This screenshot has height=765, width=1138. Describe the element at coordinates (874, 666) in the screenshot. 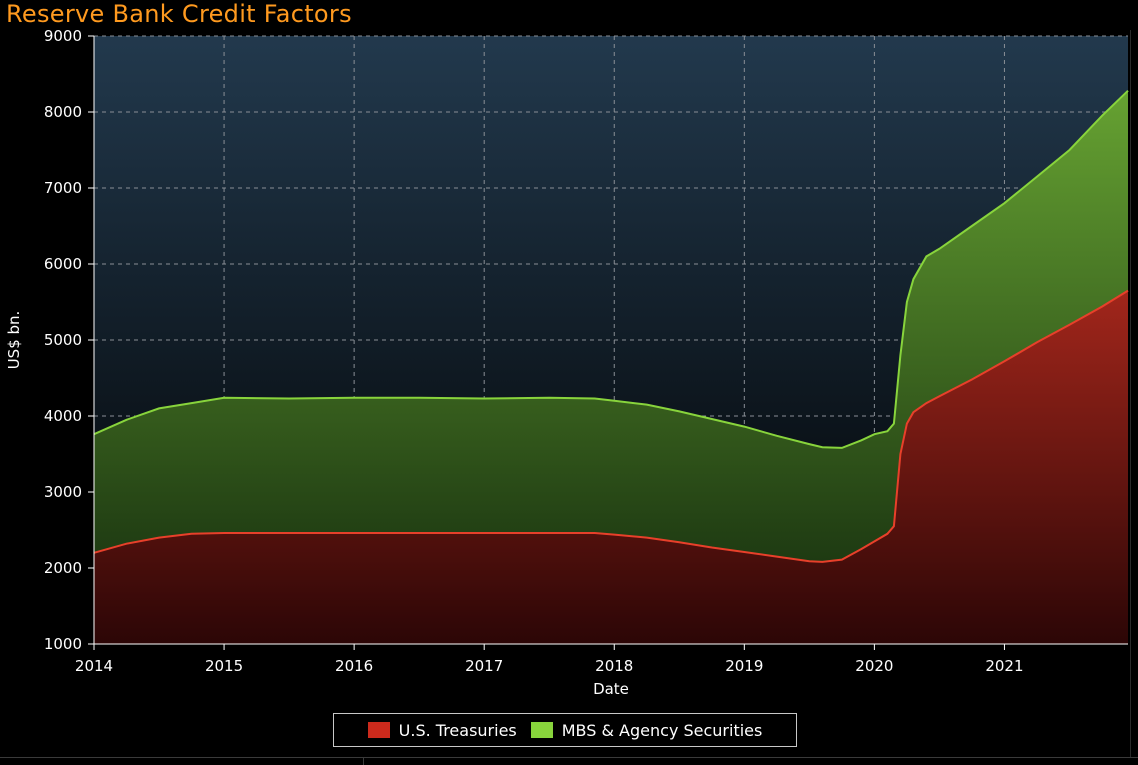

I see `x-tick-label-2020: 2020` at that location.